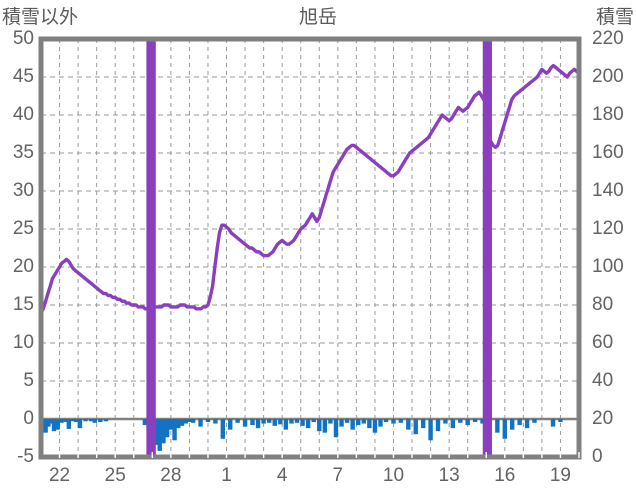 This screenshot has height=501, width=636. What do you see at coordinates (23, 342) in the screenshot?
I see `left-axis-tick-10: 10` at bounding box center [23, 342].